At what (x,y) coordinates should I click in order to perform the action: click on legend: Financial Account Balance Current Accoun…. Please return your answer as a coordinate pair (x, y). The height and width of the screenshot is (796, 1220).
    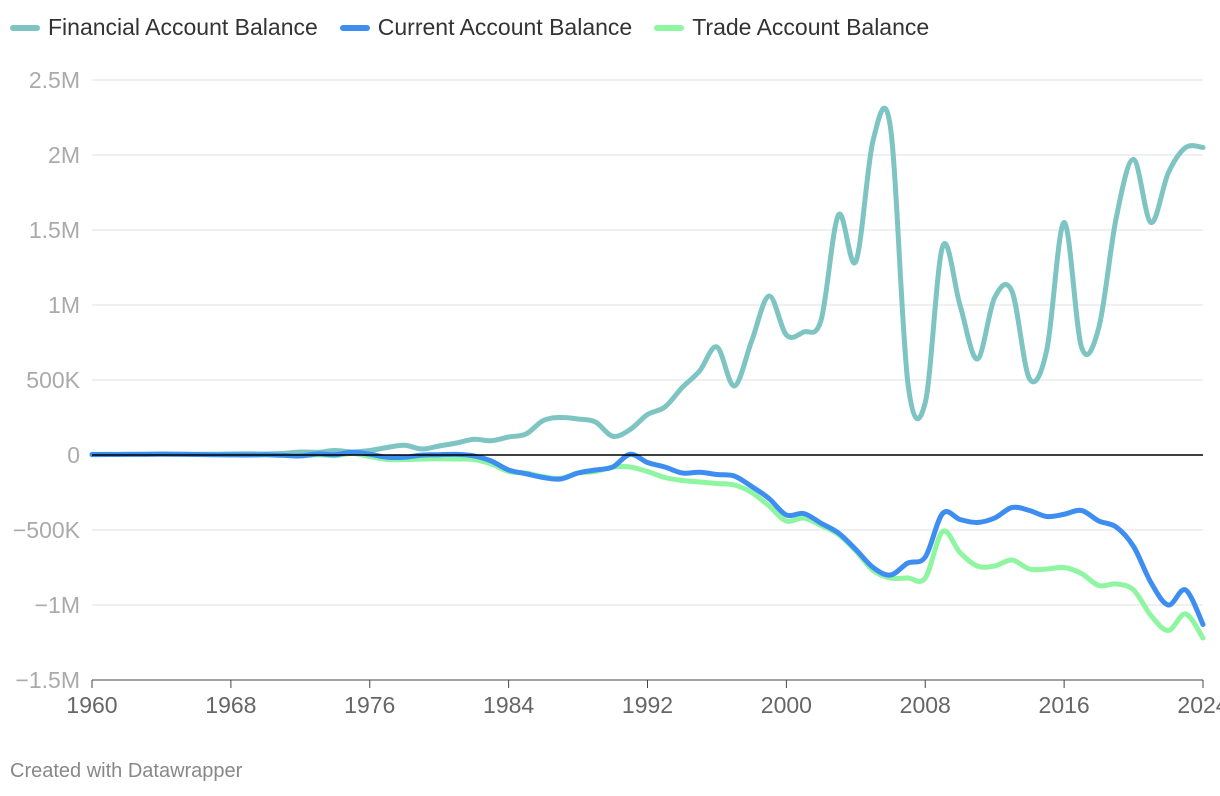
    Looking at the image, I should click on (480, 27).